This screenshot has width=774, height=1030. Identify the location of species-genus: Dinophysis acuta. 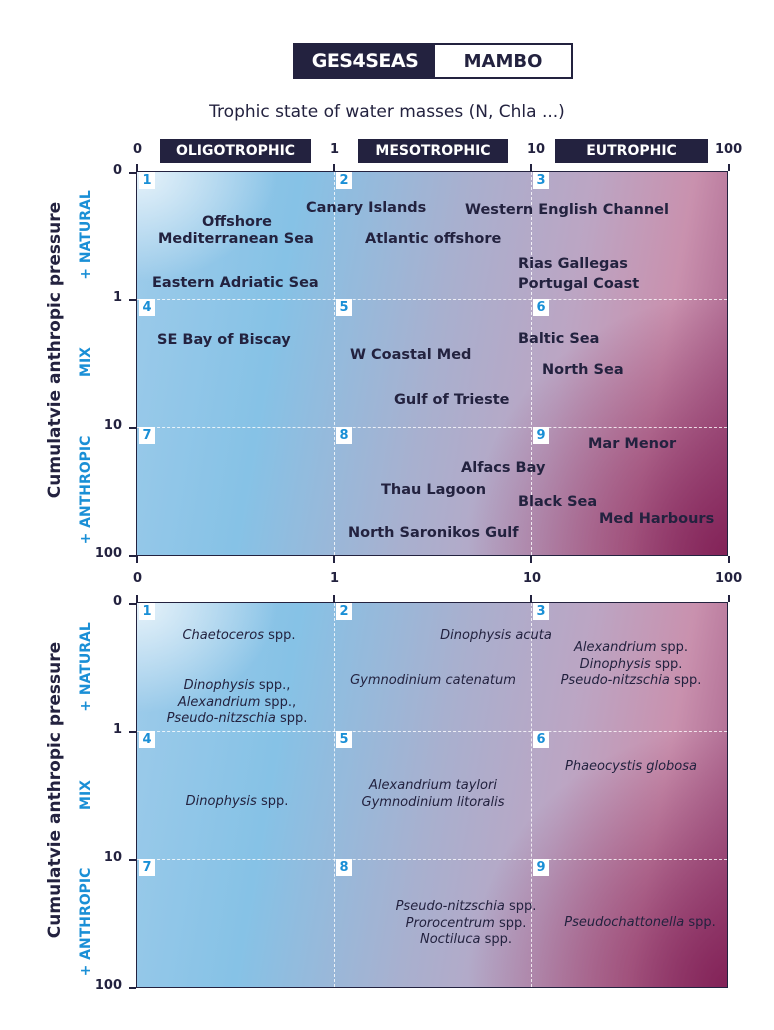
(496, 635).